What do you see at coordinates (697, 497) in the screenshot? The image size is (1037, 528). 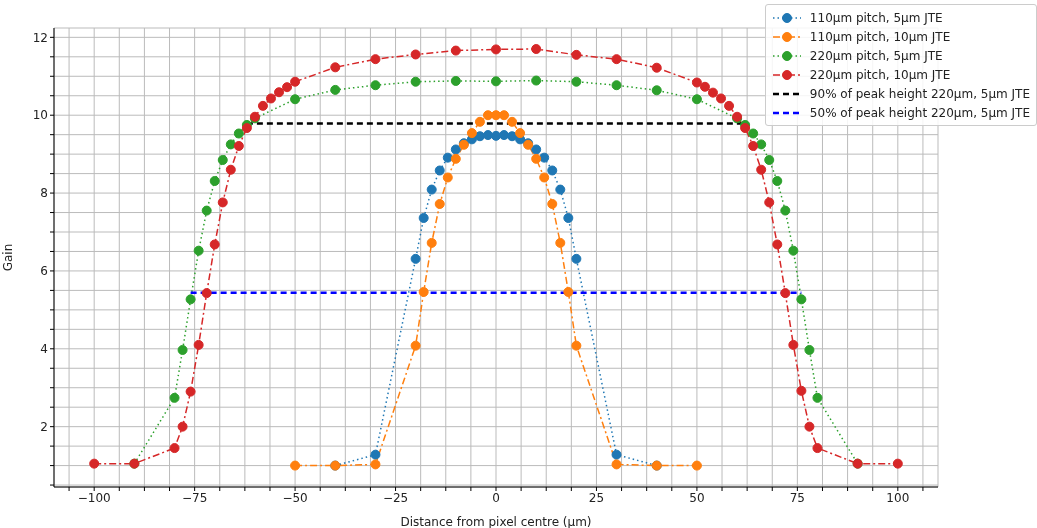 I see `x-tick-label: 50` at bounding box center [697, 497].